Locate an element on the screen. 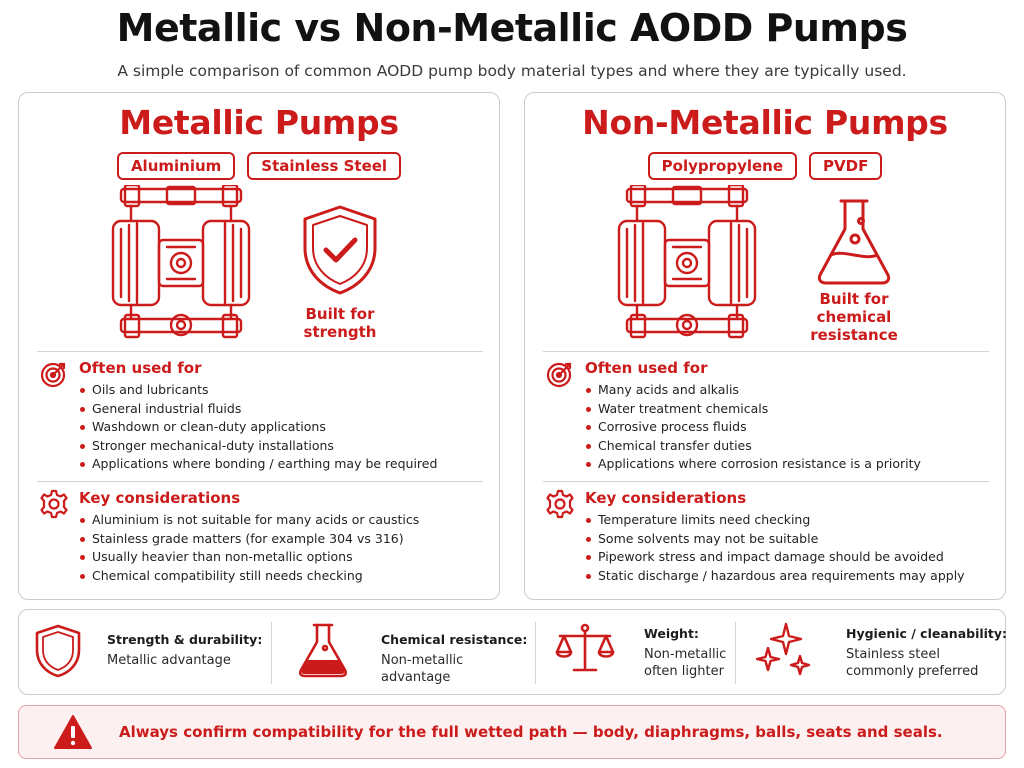  list-item: Corrosive process fluids is located at coordinates (753, 427).